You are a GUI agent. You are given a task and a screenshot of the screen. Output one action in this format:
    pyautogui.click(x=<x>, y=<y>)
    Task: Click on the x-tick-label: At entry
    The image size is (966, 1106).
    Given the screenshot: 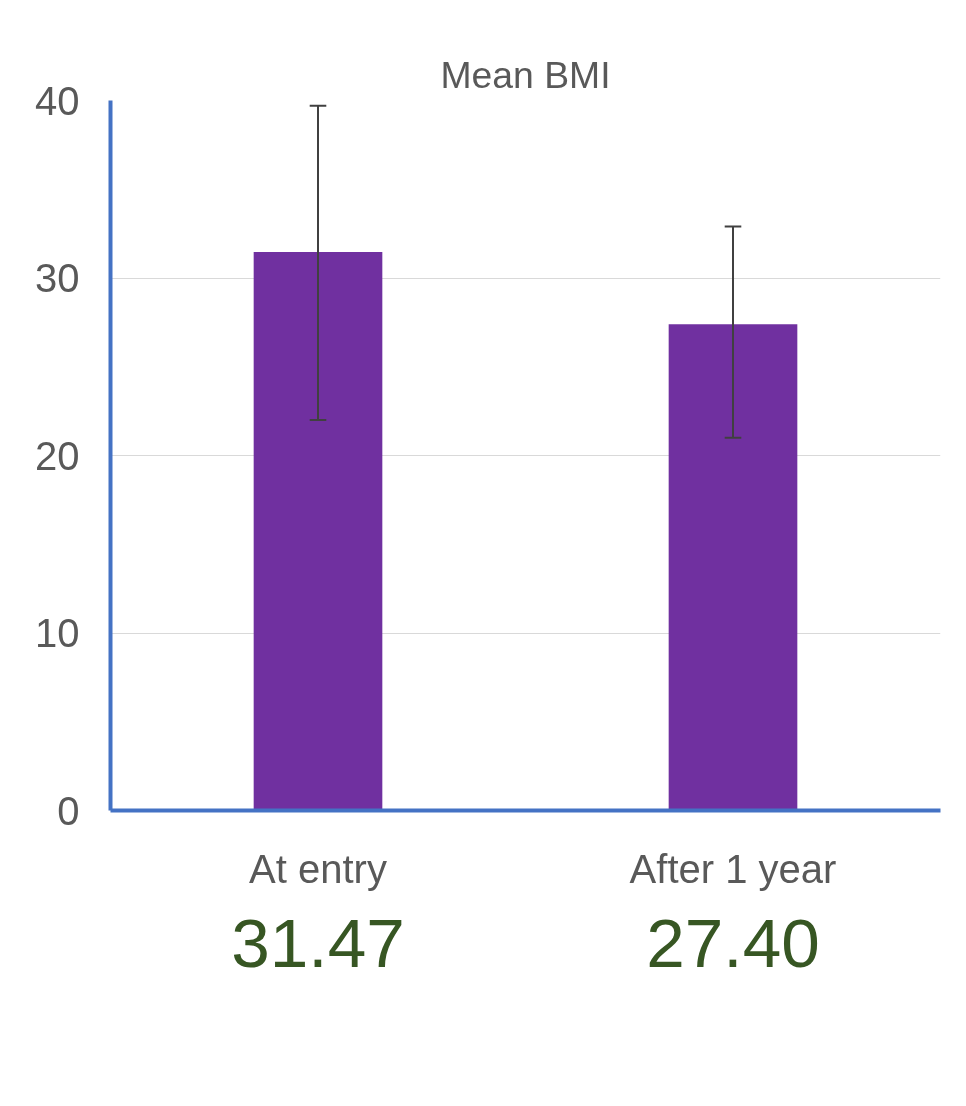 What is the action you would take?
    pyautogui.click(x=318, y=868)
    